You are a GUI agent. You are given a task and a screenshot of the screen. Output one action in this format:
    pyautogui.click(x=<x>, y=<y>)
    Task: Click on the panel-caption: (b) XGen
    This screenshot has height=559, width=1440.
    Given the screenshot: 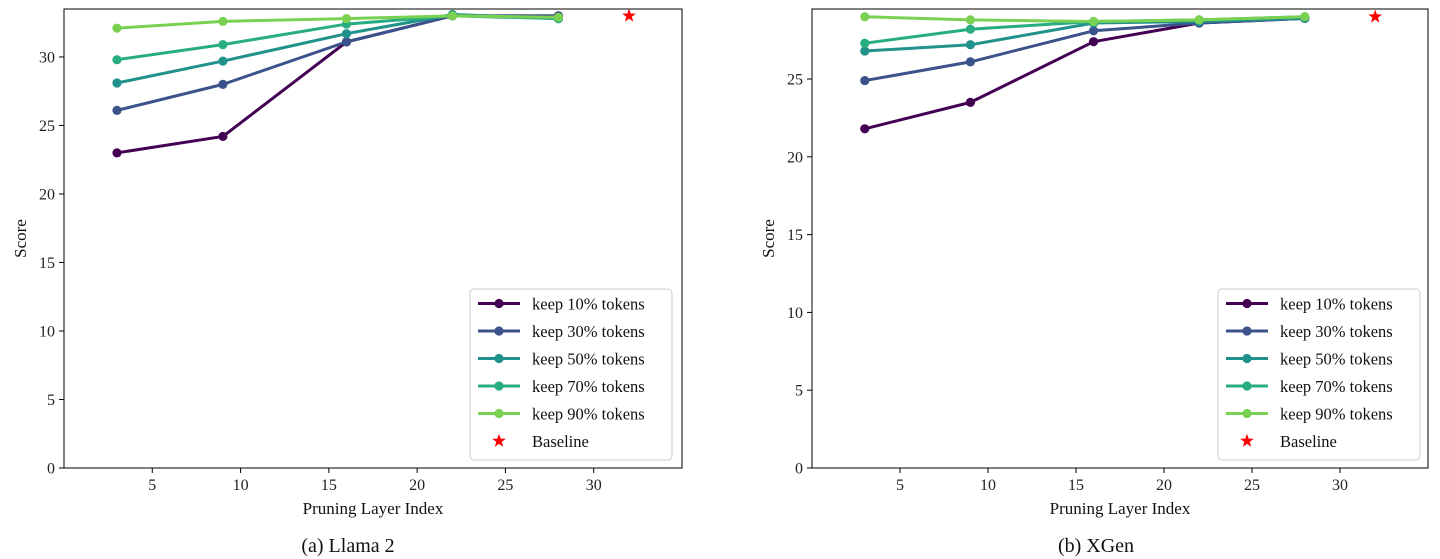 What is the action you would take?
    pyautogui.click(x=1096, y=546)
    